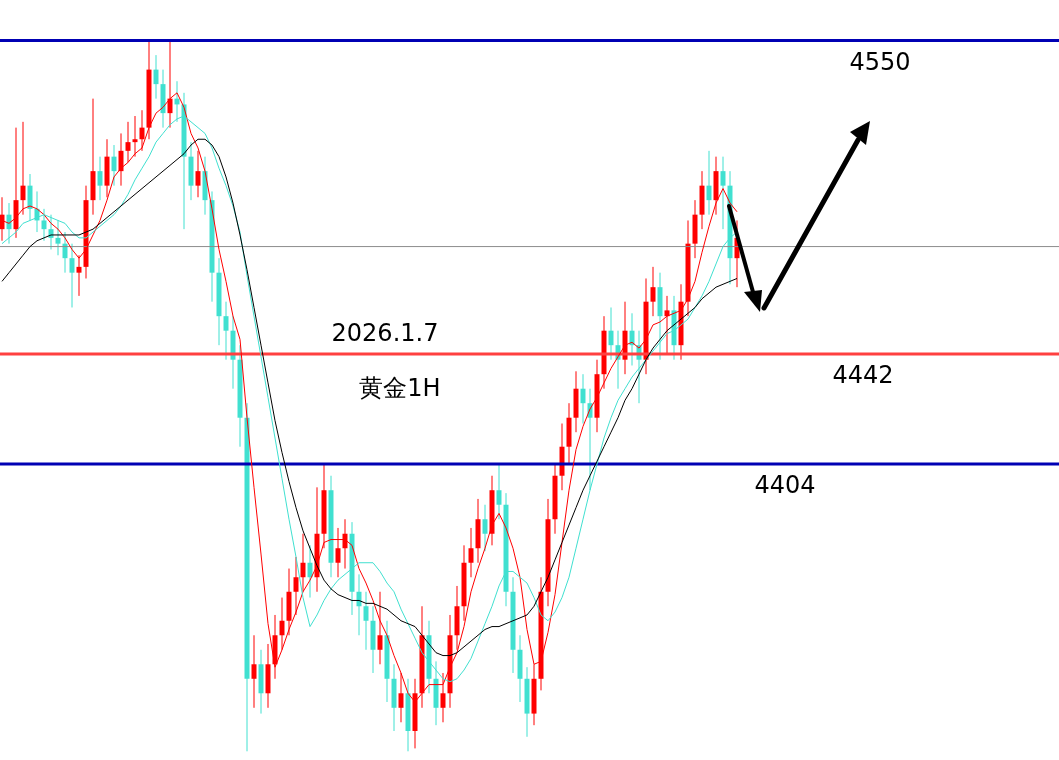  Describe the element at coordinates (785, 485) in the screenshot. I see `ref-line-label: 4404` at that location.